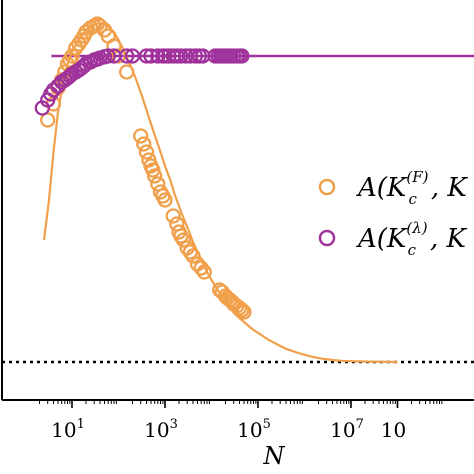  Describe the element at coordinates (393, 213) in the screenshot. I see `legend: A(K(F) c, K A(K(λ) c, K` at that location.